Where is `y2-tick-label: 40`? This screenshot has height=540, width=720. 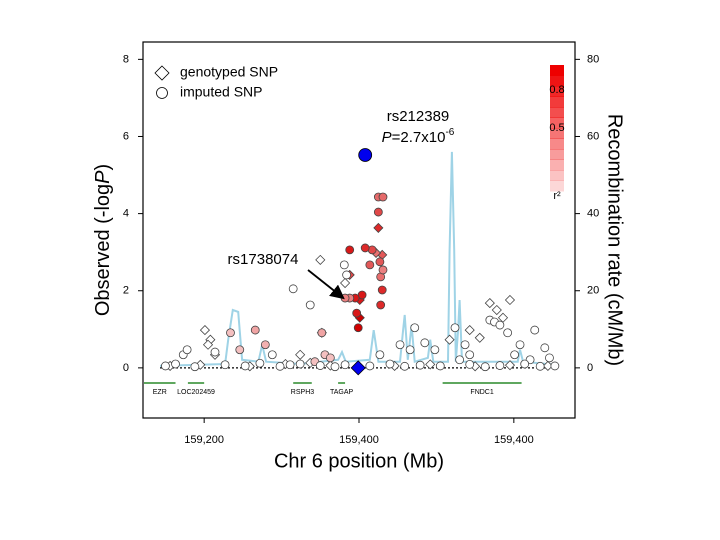
y2-tick-label: 40 is located at coordinates (593, 214).